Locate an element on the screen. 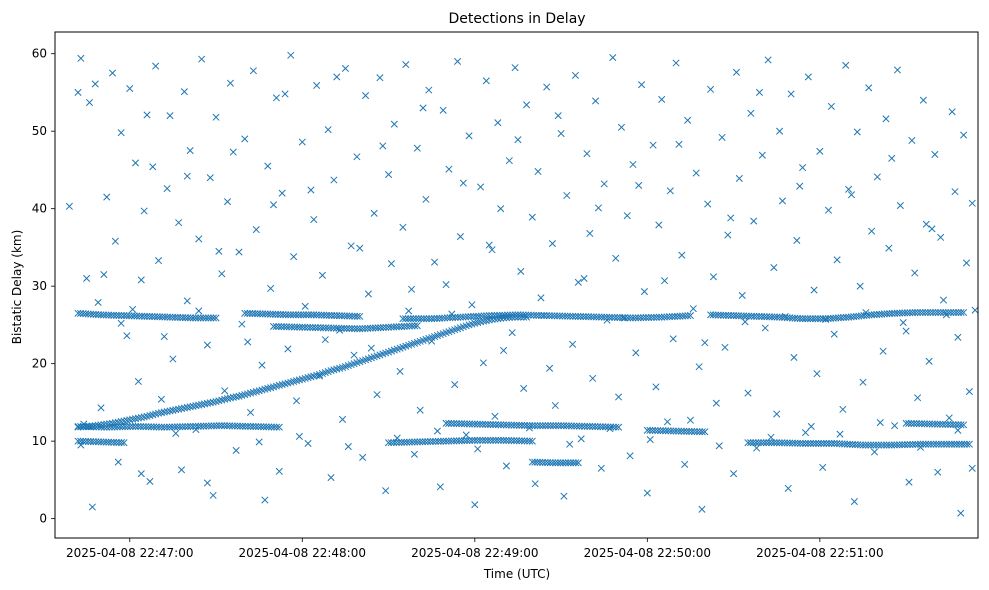 The width and height of the screenshot is (989, 590). x-tick-label: 2025-04-08 22:47:00 is located at coordinates (129, 553).